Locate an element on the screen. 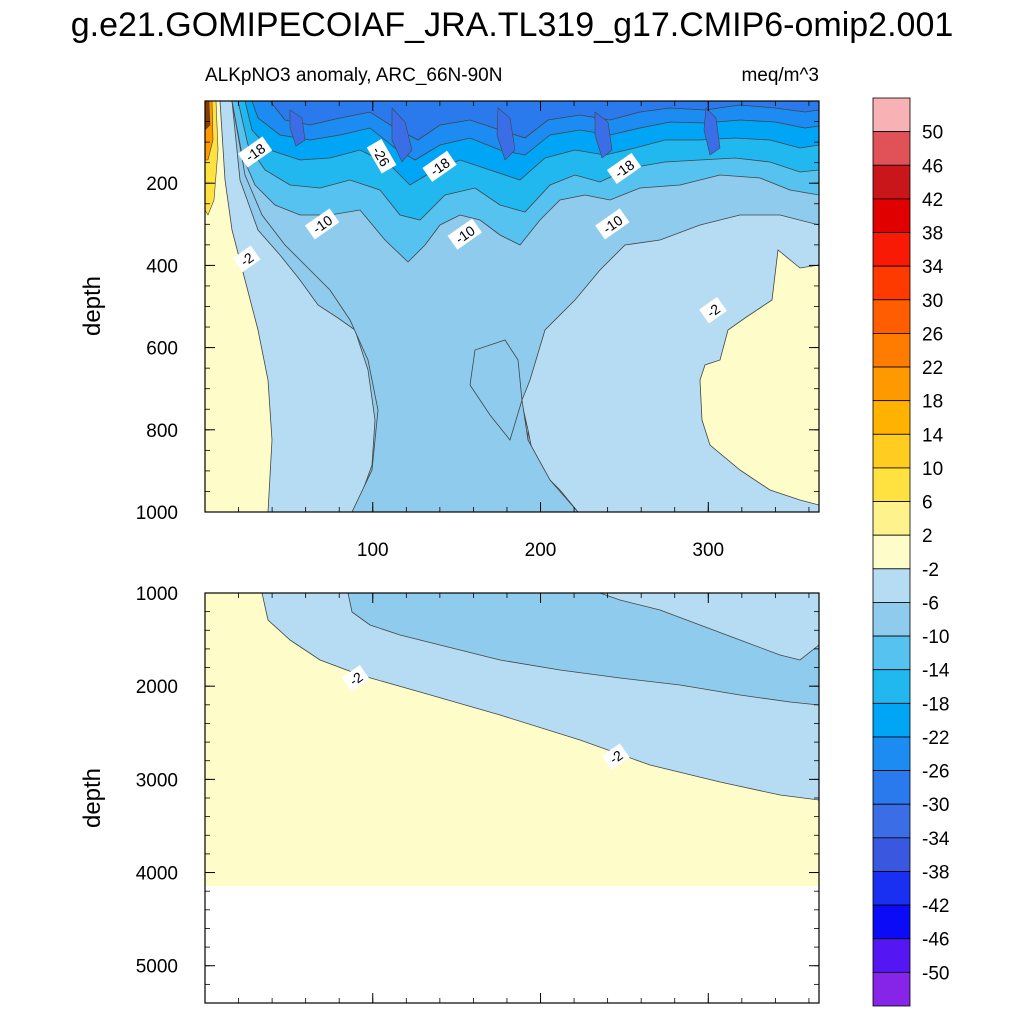 Image resolution: width=1024 pixels, height=1024 pixels. y-tick-label: 2000 is located at coordinates (157, 687).